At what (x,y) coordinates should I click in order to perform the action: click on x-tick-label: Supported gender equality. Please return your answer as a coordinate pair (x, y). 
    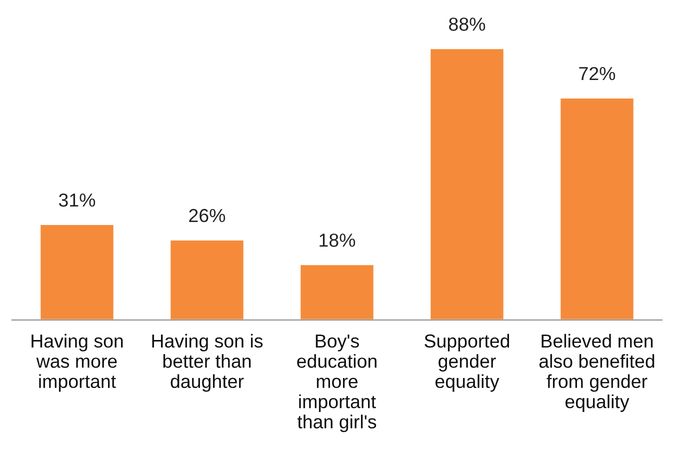
    Looking at the image, I should click on (467, 363).